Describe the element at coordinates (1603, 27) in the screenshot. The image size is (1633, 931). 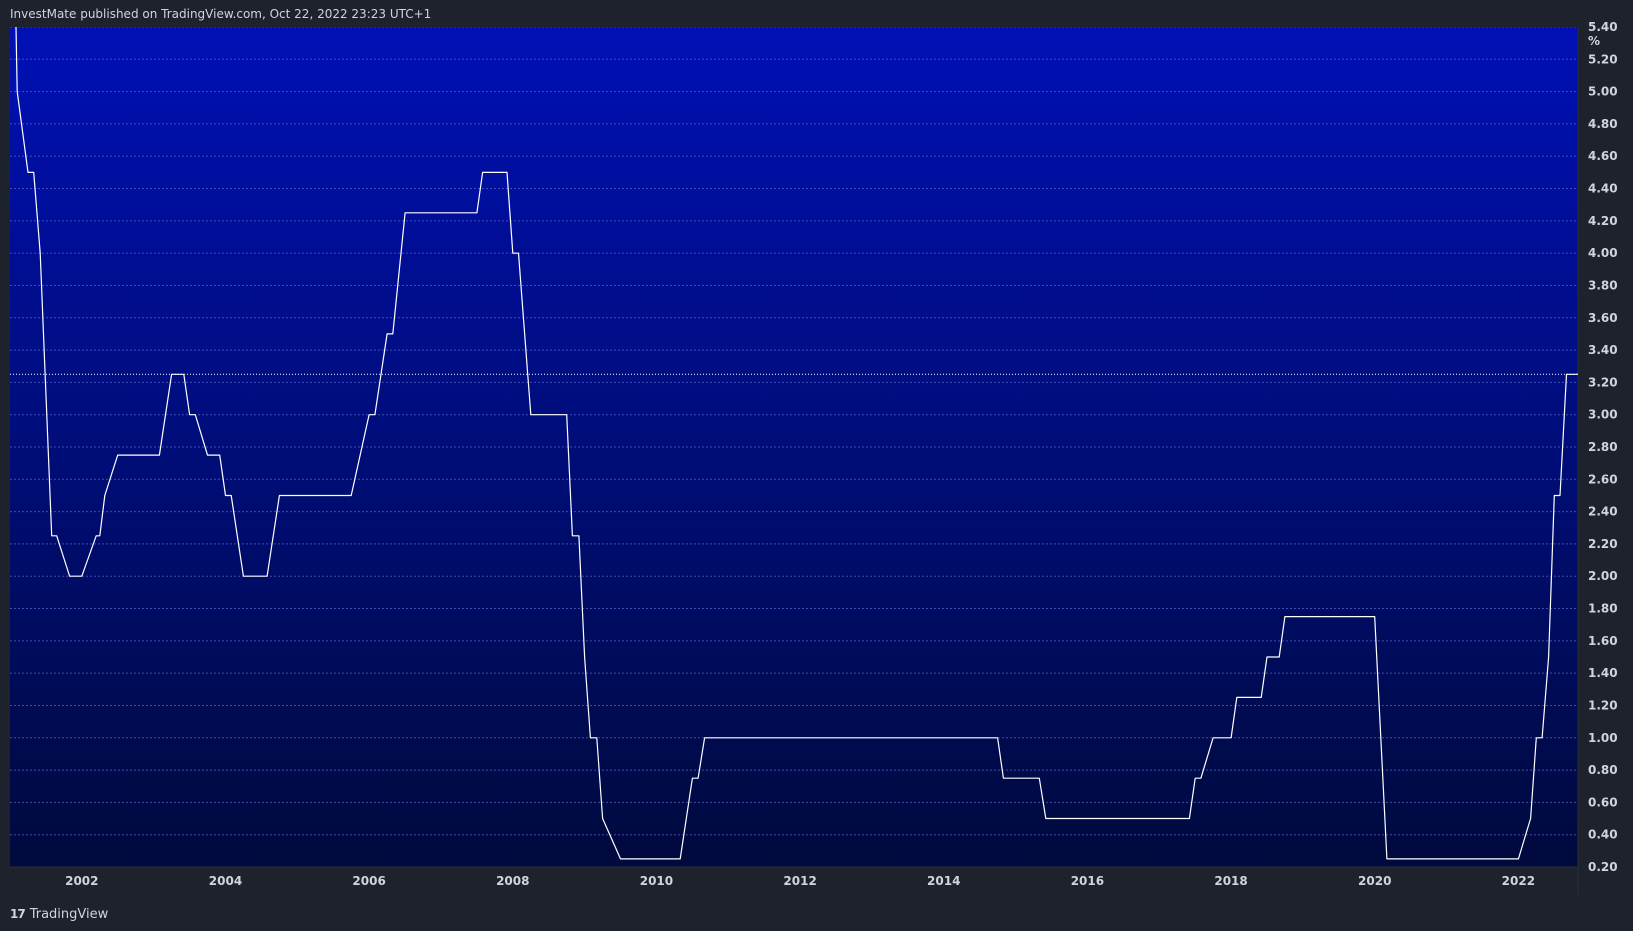
I see `y-tick-label: 5.40` at that location.